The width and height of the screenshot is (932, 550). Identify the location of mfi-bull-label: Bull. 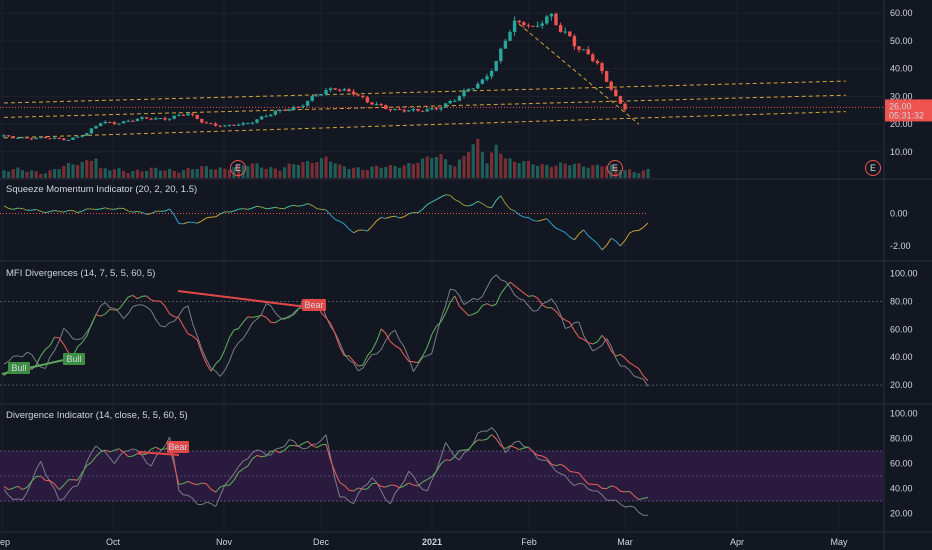
(73, 359).